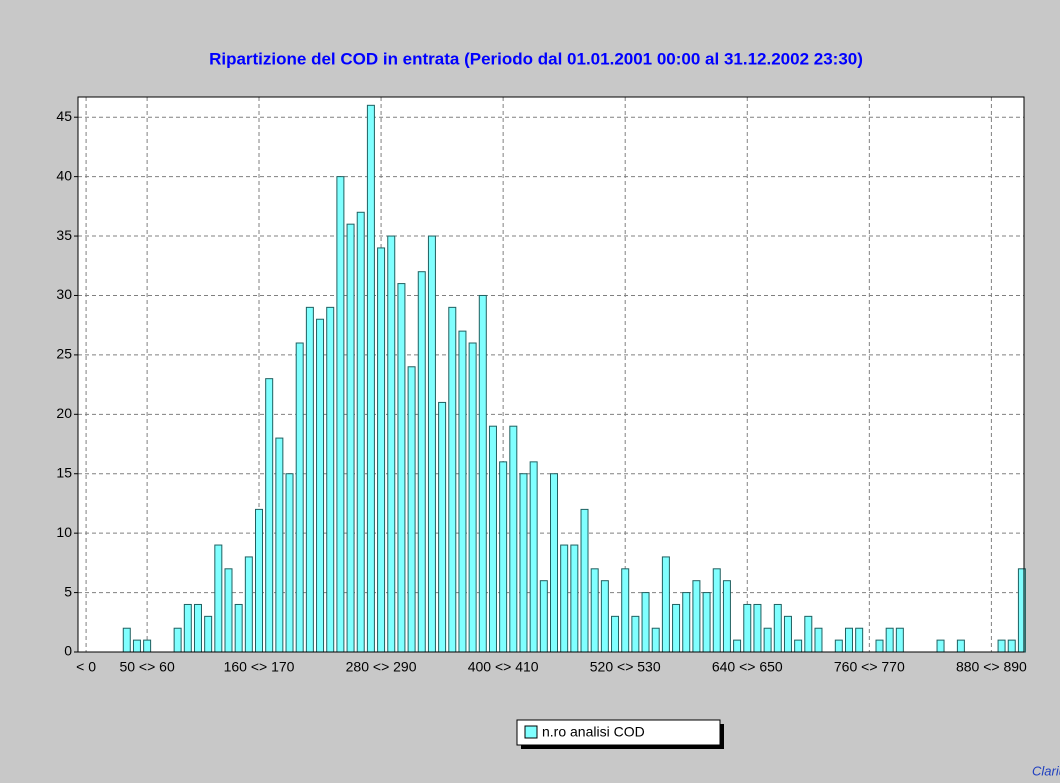  Describe the element at coordinates (68, 591) in the screenshot. I see `y-tick-label: 5` at that location.